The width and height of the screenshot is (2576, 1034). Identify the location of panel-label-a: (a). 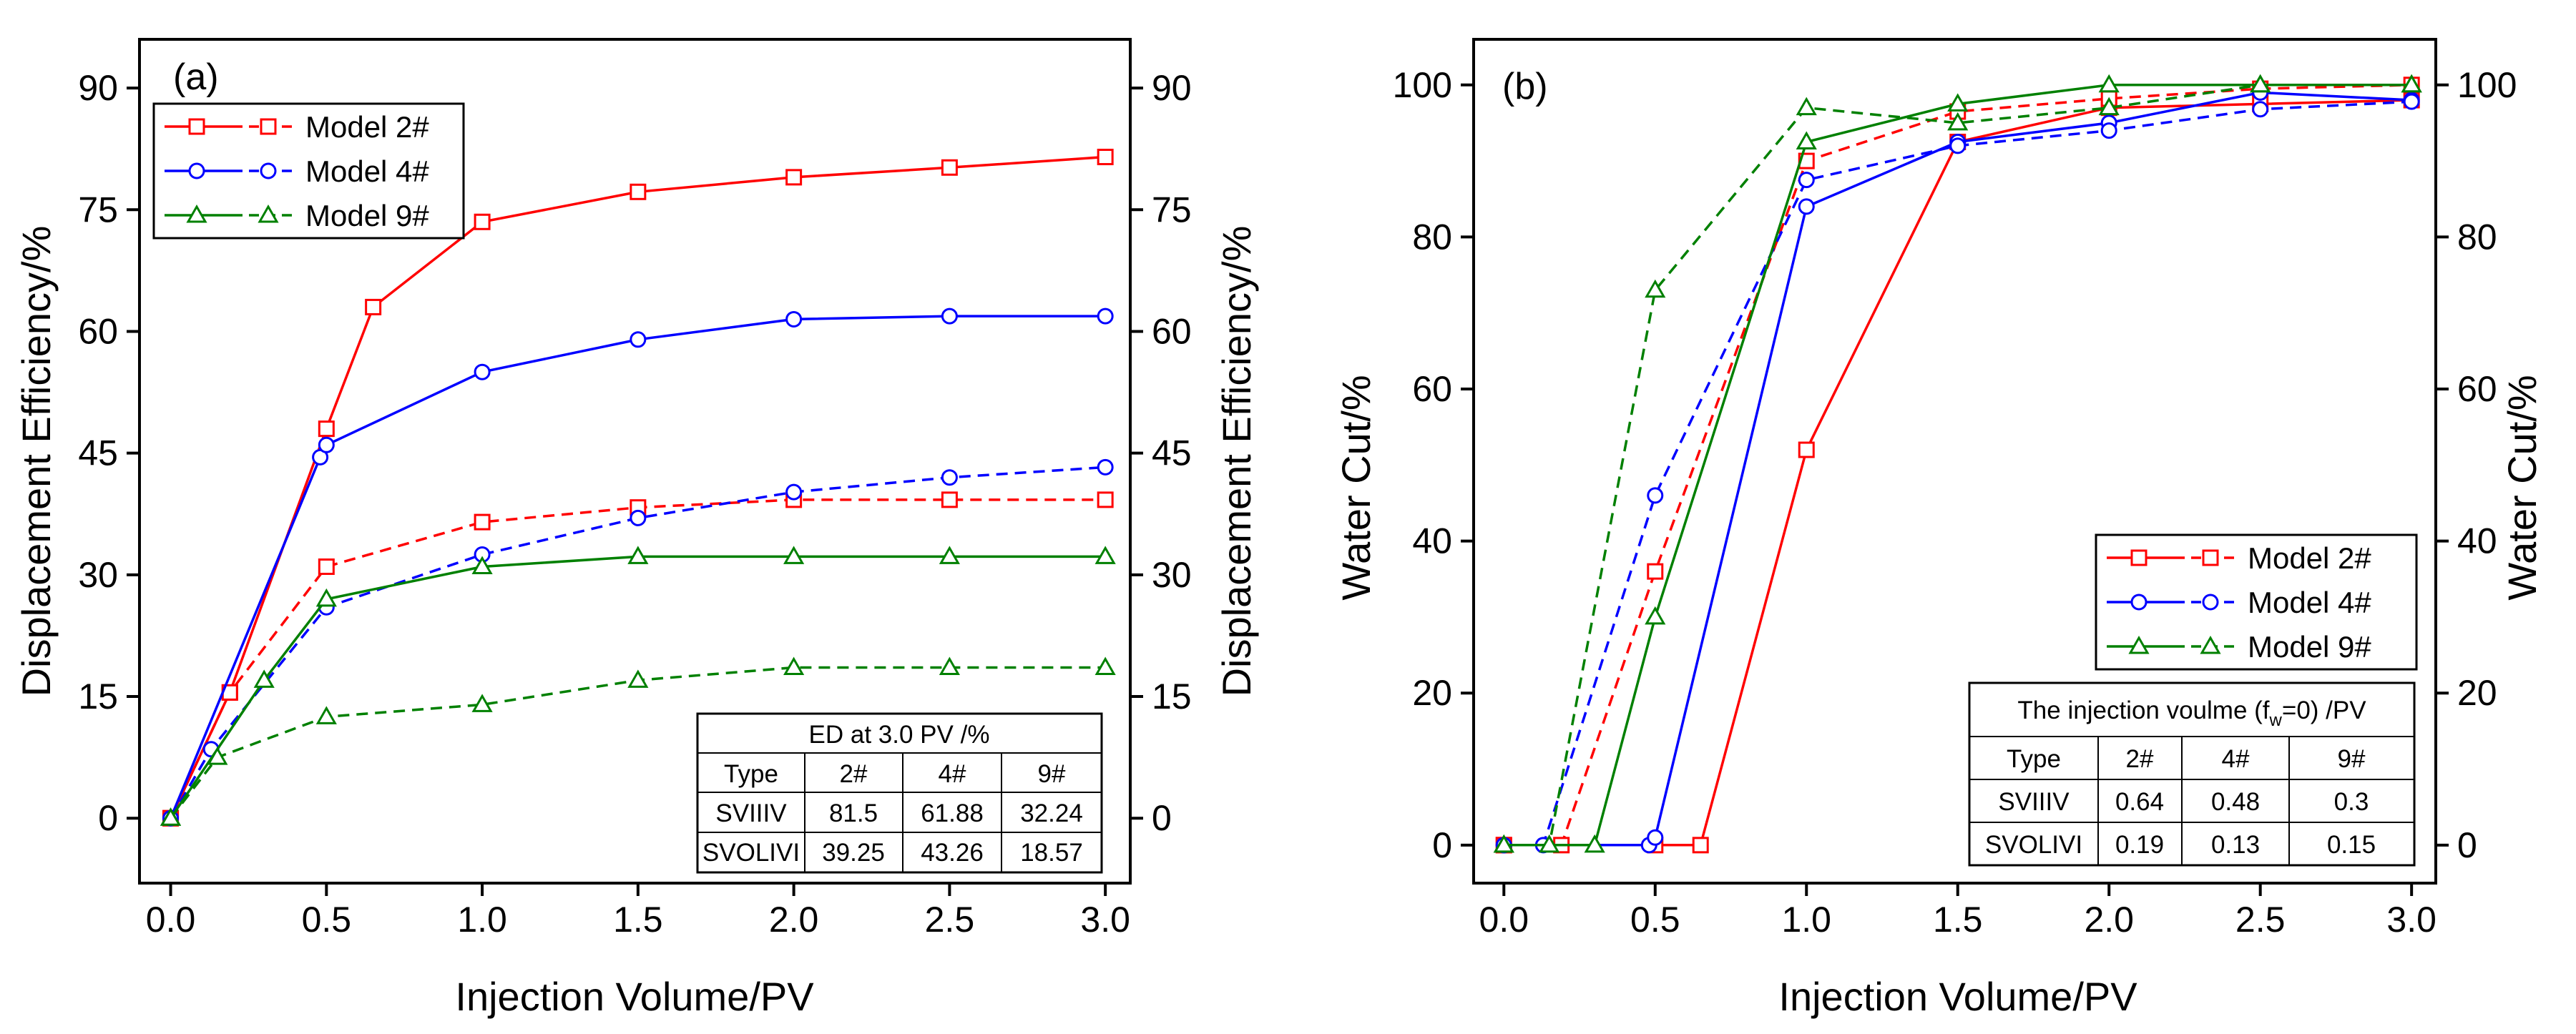
(196, 77).